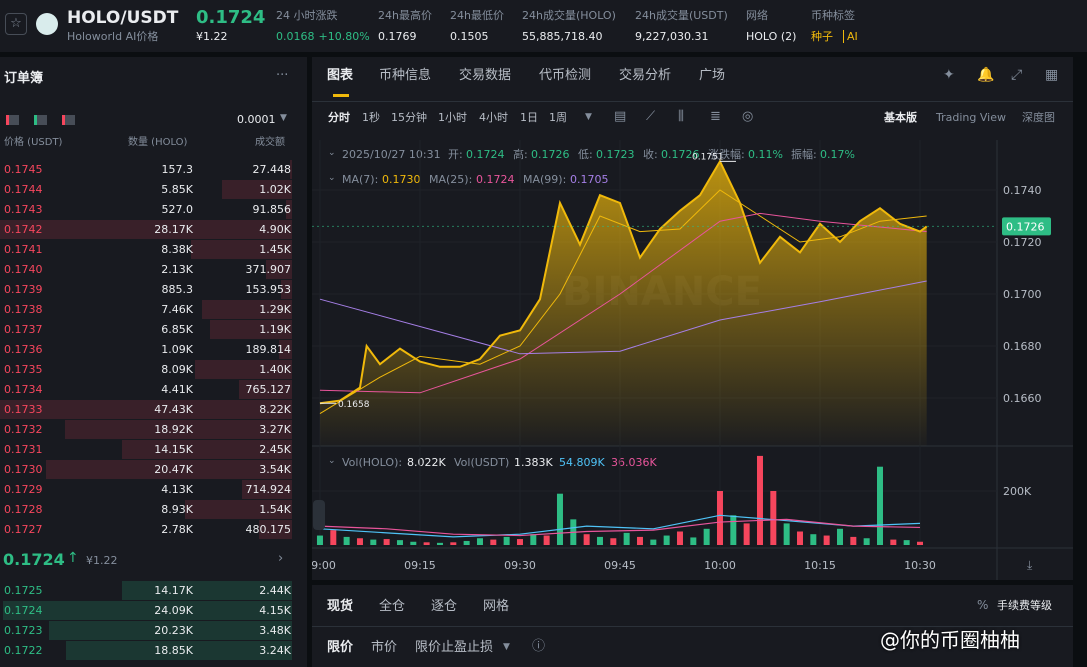  What do you see at coordinates (275, 469) in the screenshot?
I see `total: 3.54K` at bounding box center [275, 469].